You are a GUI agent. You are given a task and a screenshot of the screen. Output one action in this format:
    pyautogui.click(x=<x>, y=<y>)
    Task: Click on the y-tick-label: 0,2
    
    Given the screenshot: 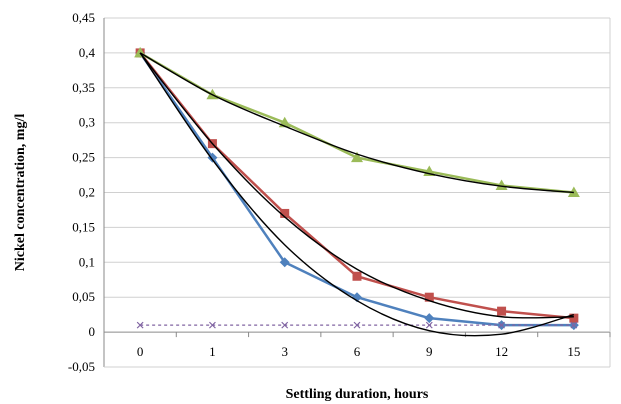 What is the action you would take?
    pyautogui.click(x=87, y=192)
    